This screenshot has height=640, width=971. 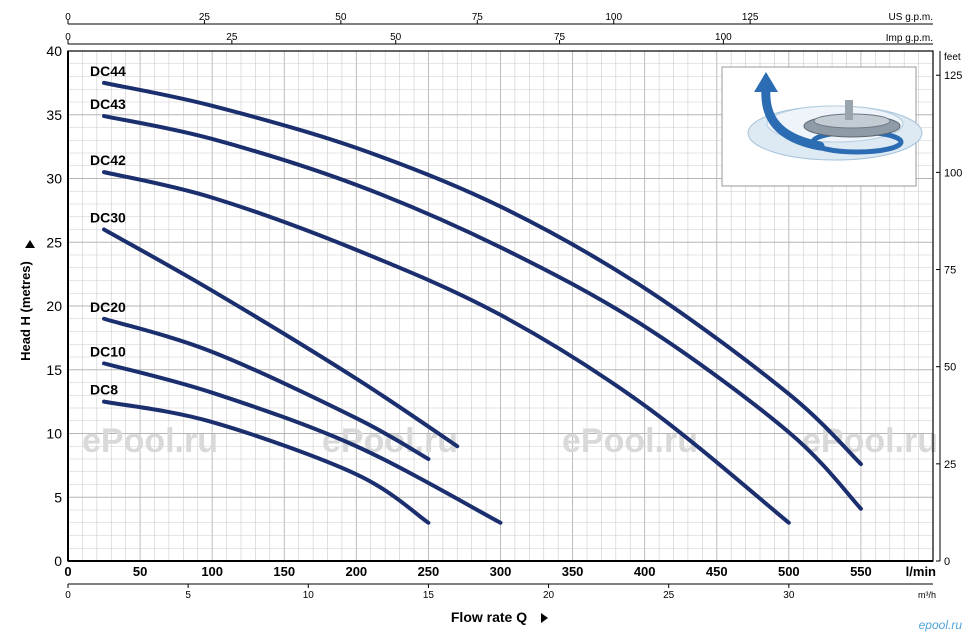 What do you see at coordinates (489, 617) in the screenshot?
I see `x-axis-title: Flow rate Q` at bounding box center [489, 617].